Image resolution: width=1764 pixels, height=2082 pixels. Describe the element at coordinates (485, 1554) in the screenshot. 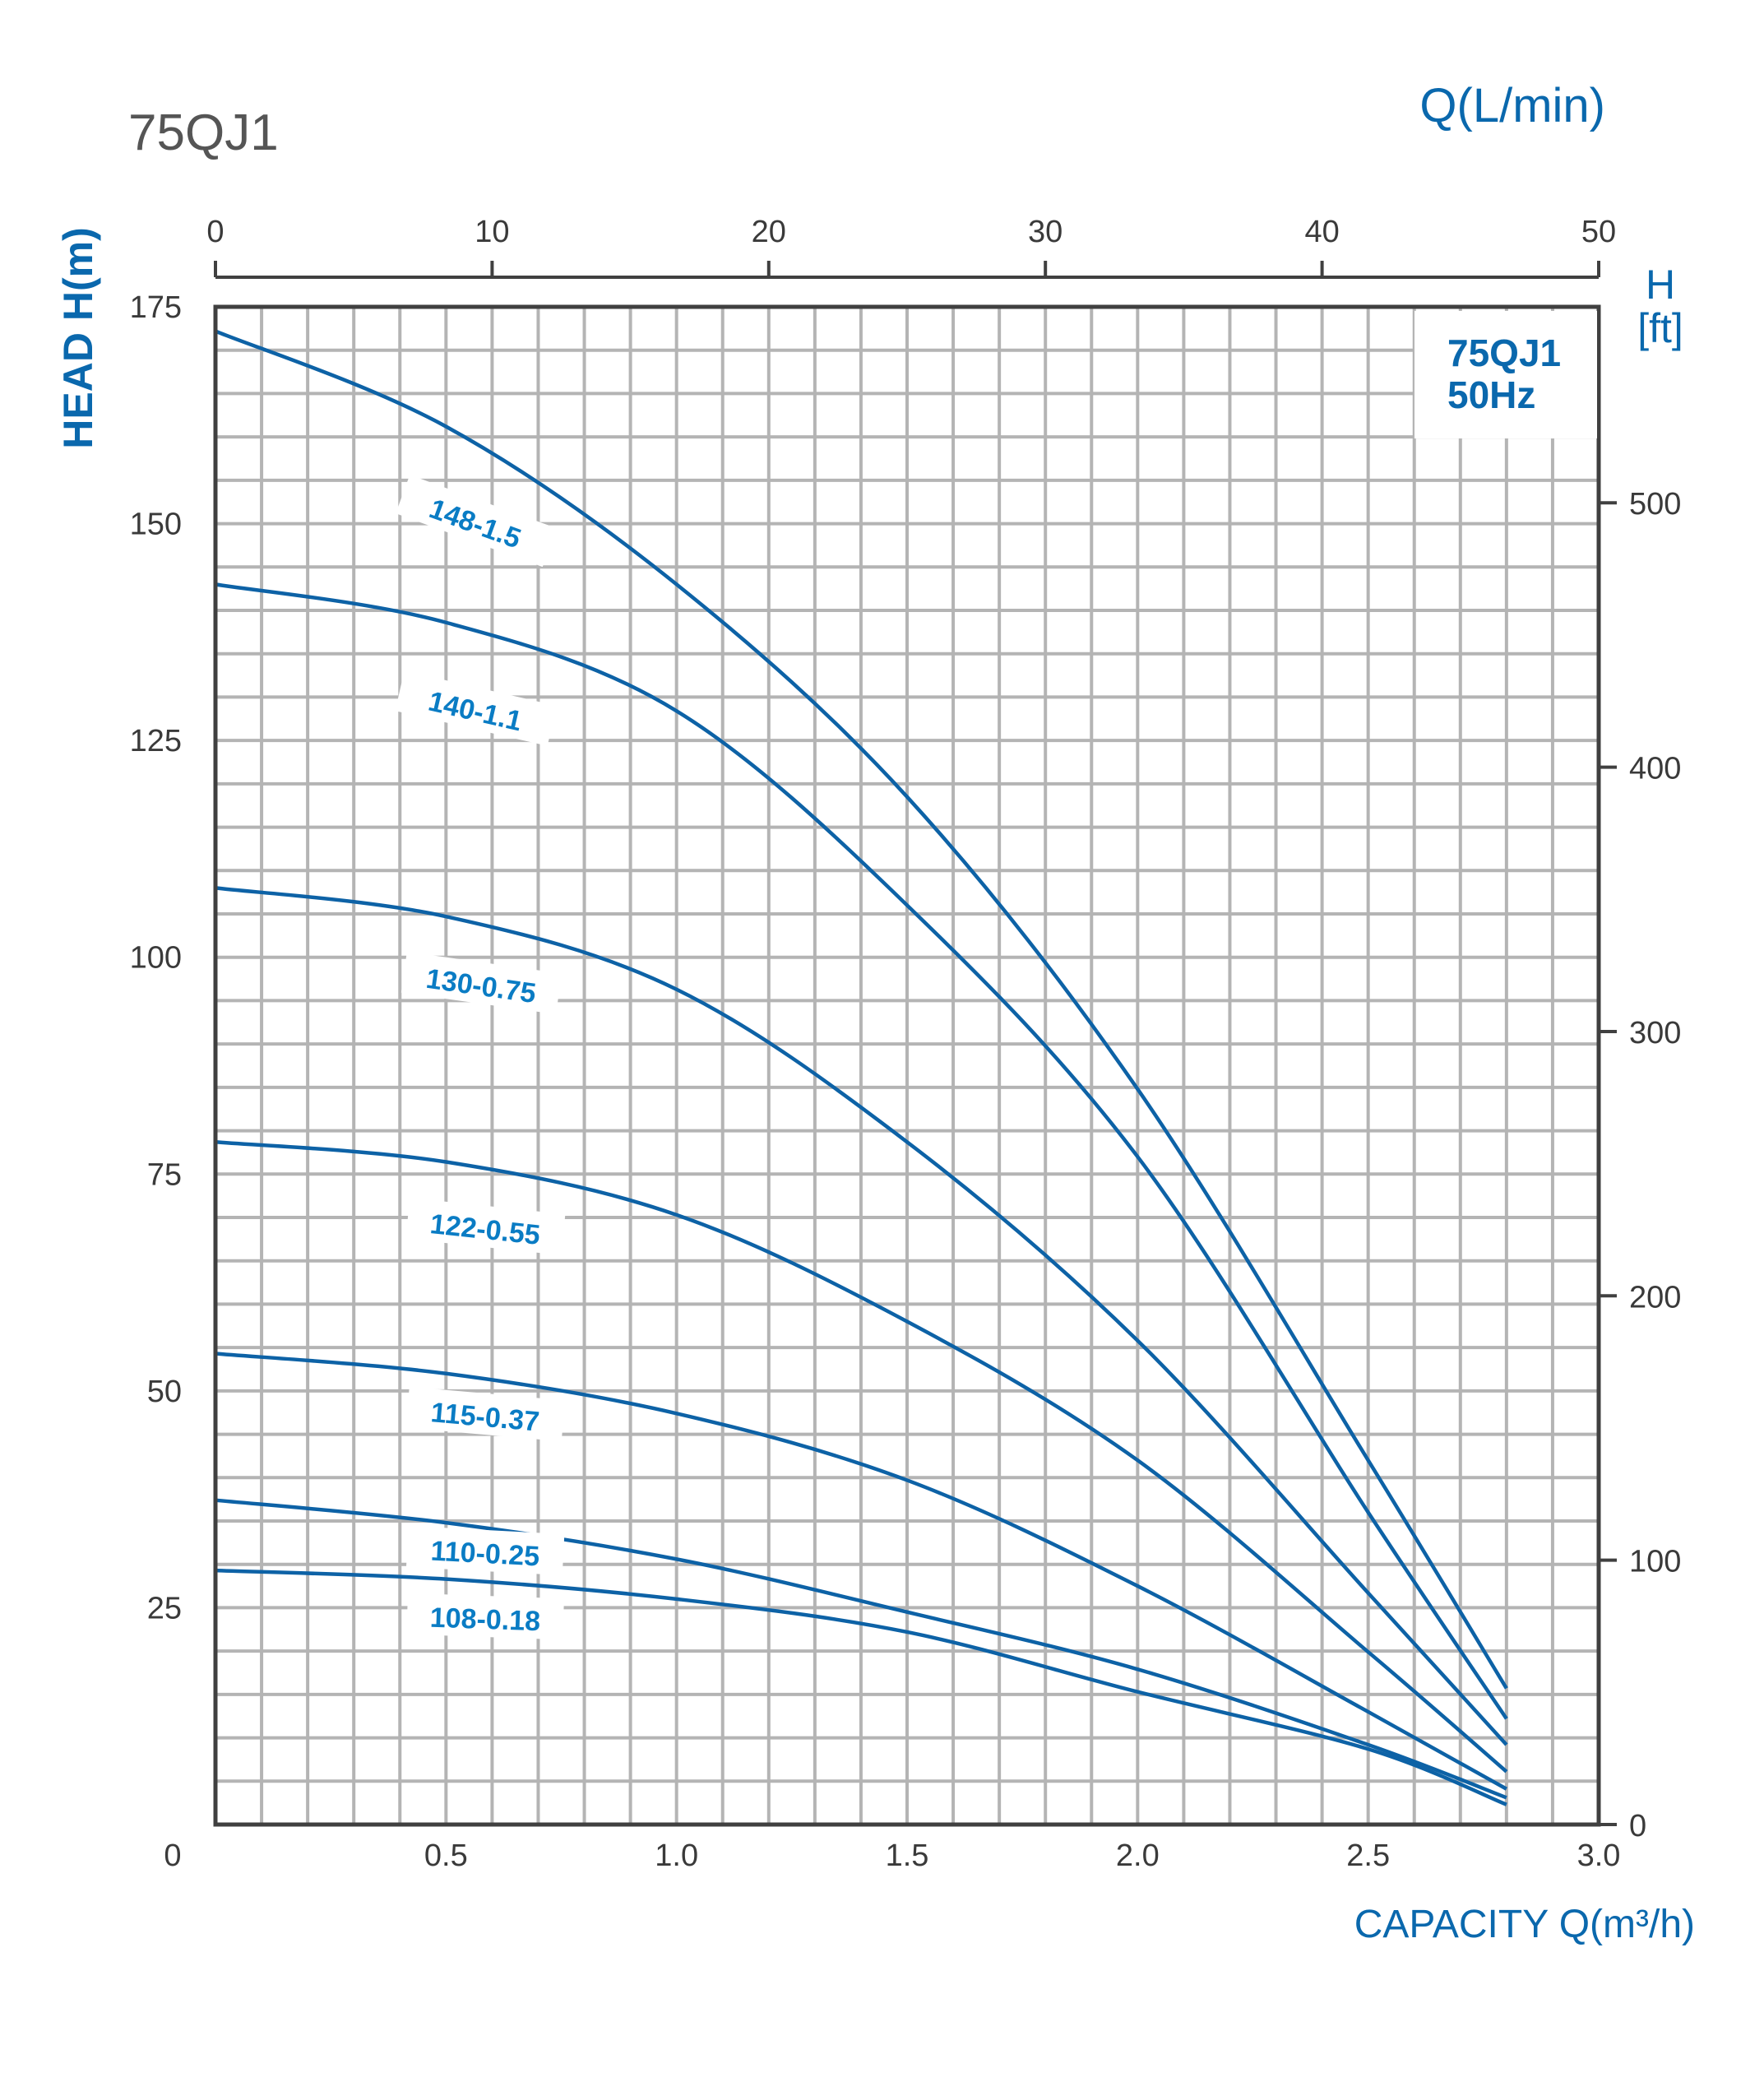

I see `curve-label-text: 110-0.25` at that location.